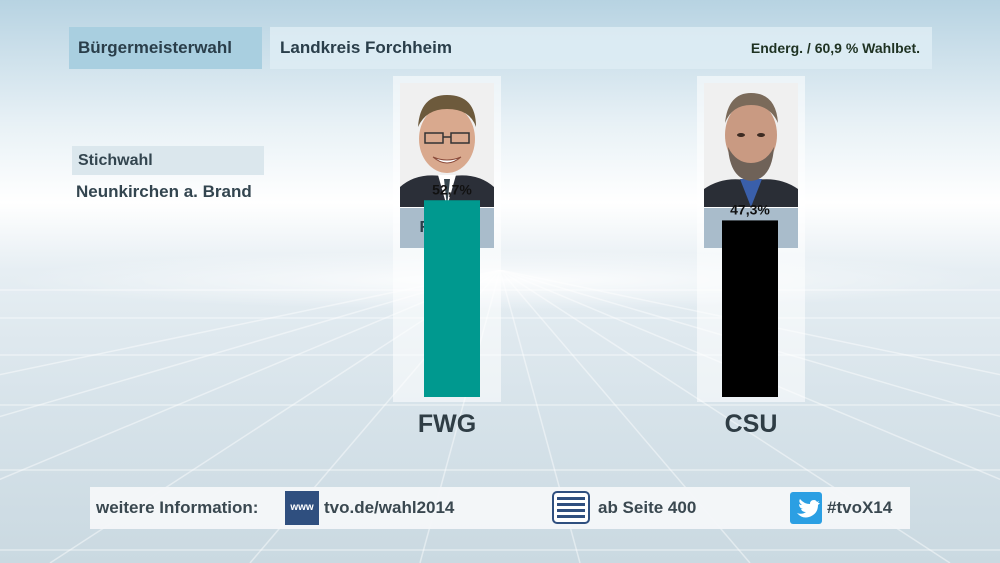 This screenshot has width=1000, height=563. I want to click on candidate-photo-mehl, so click(751, 145).